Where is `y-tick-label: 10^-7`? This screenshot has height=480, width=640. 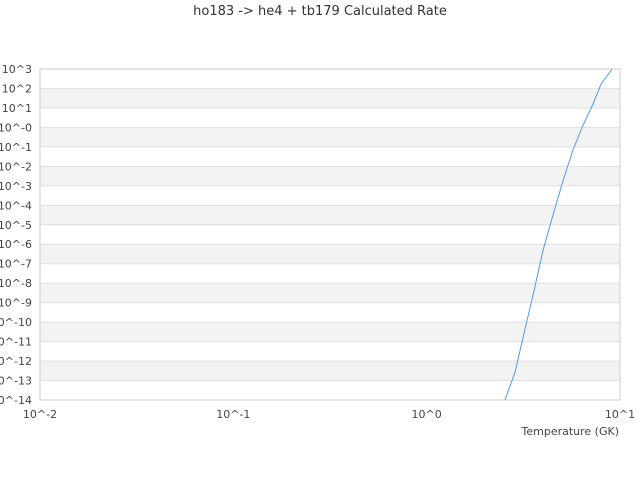
y-tick-label: 10^-7 is located at coordinates (16, 264).